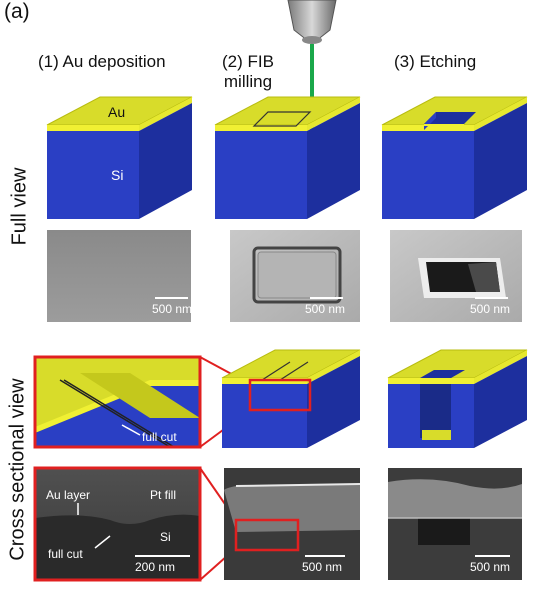 Image resolution: width=537 pixels, height=592 pixels. I want to click on arrow-full-cut-sem, so click(102, 542).